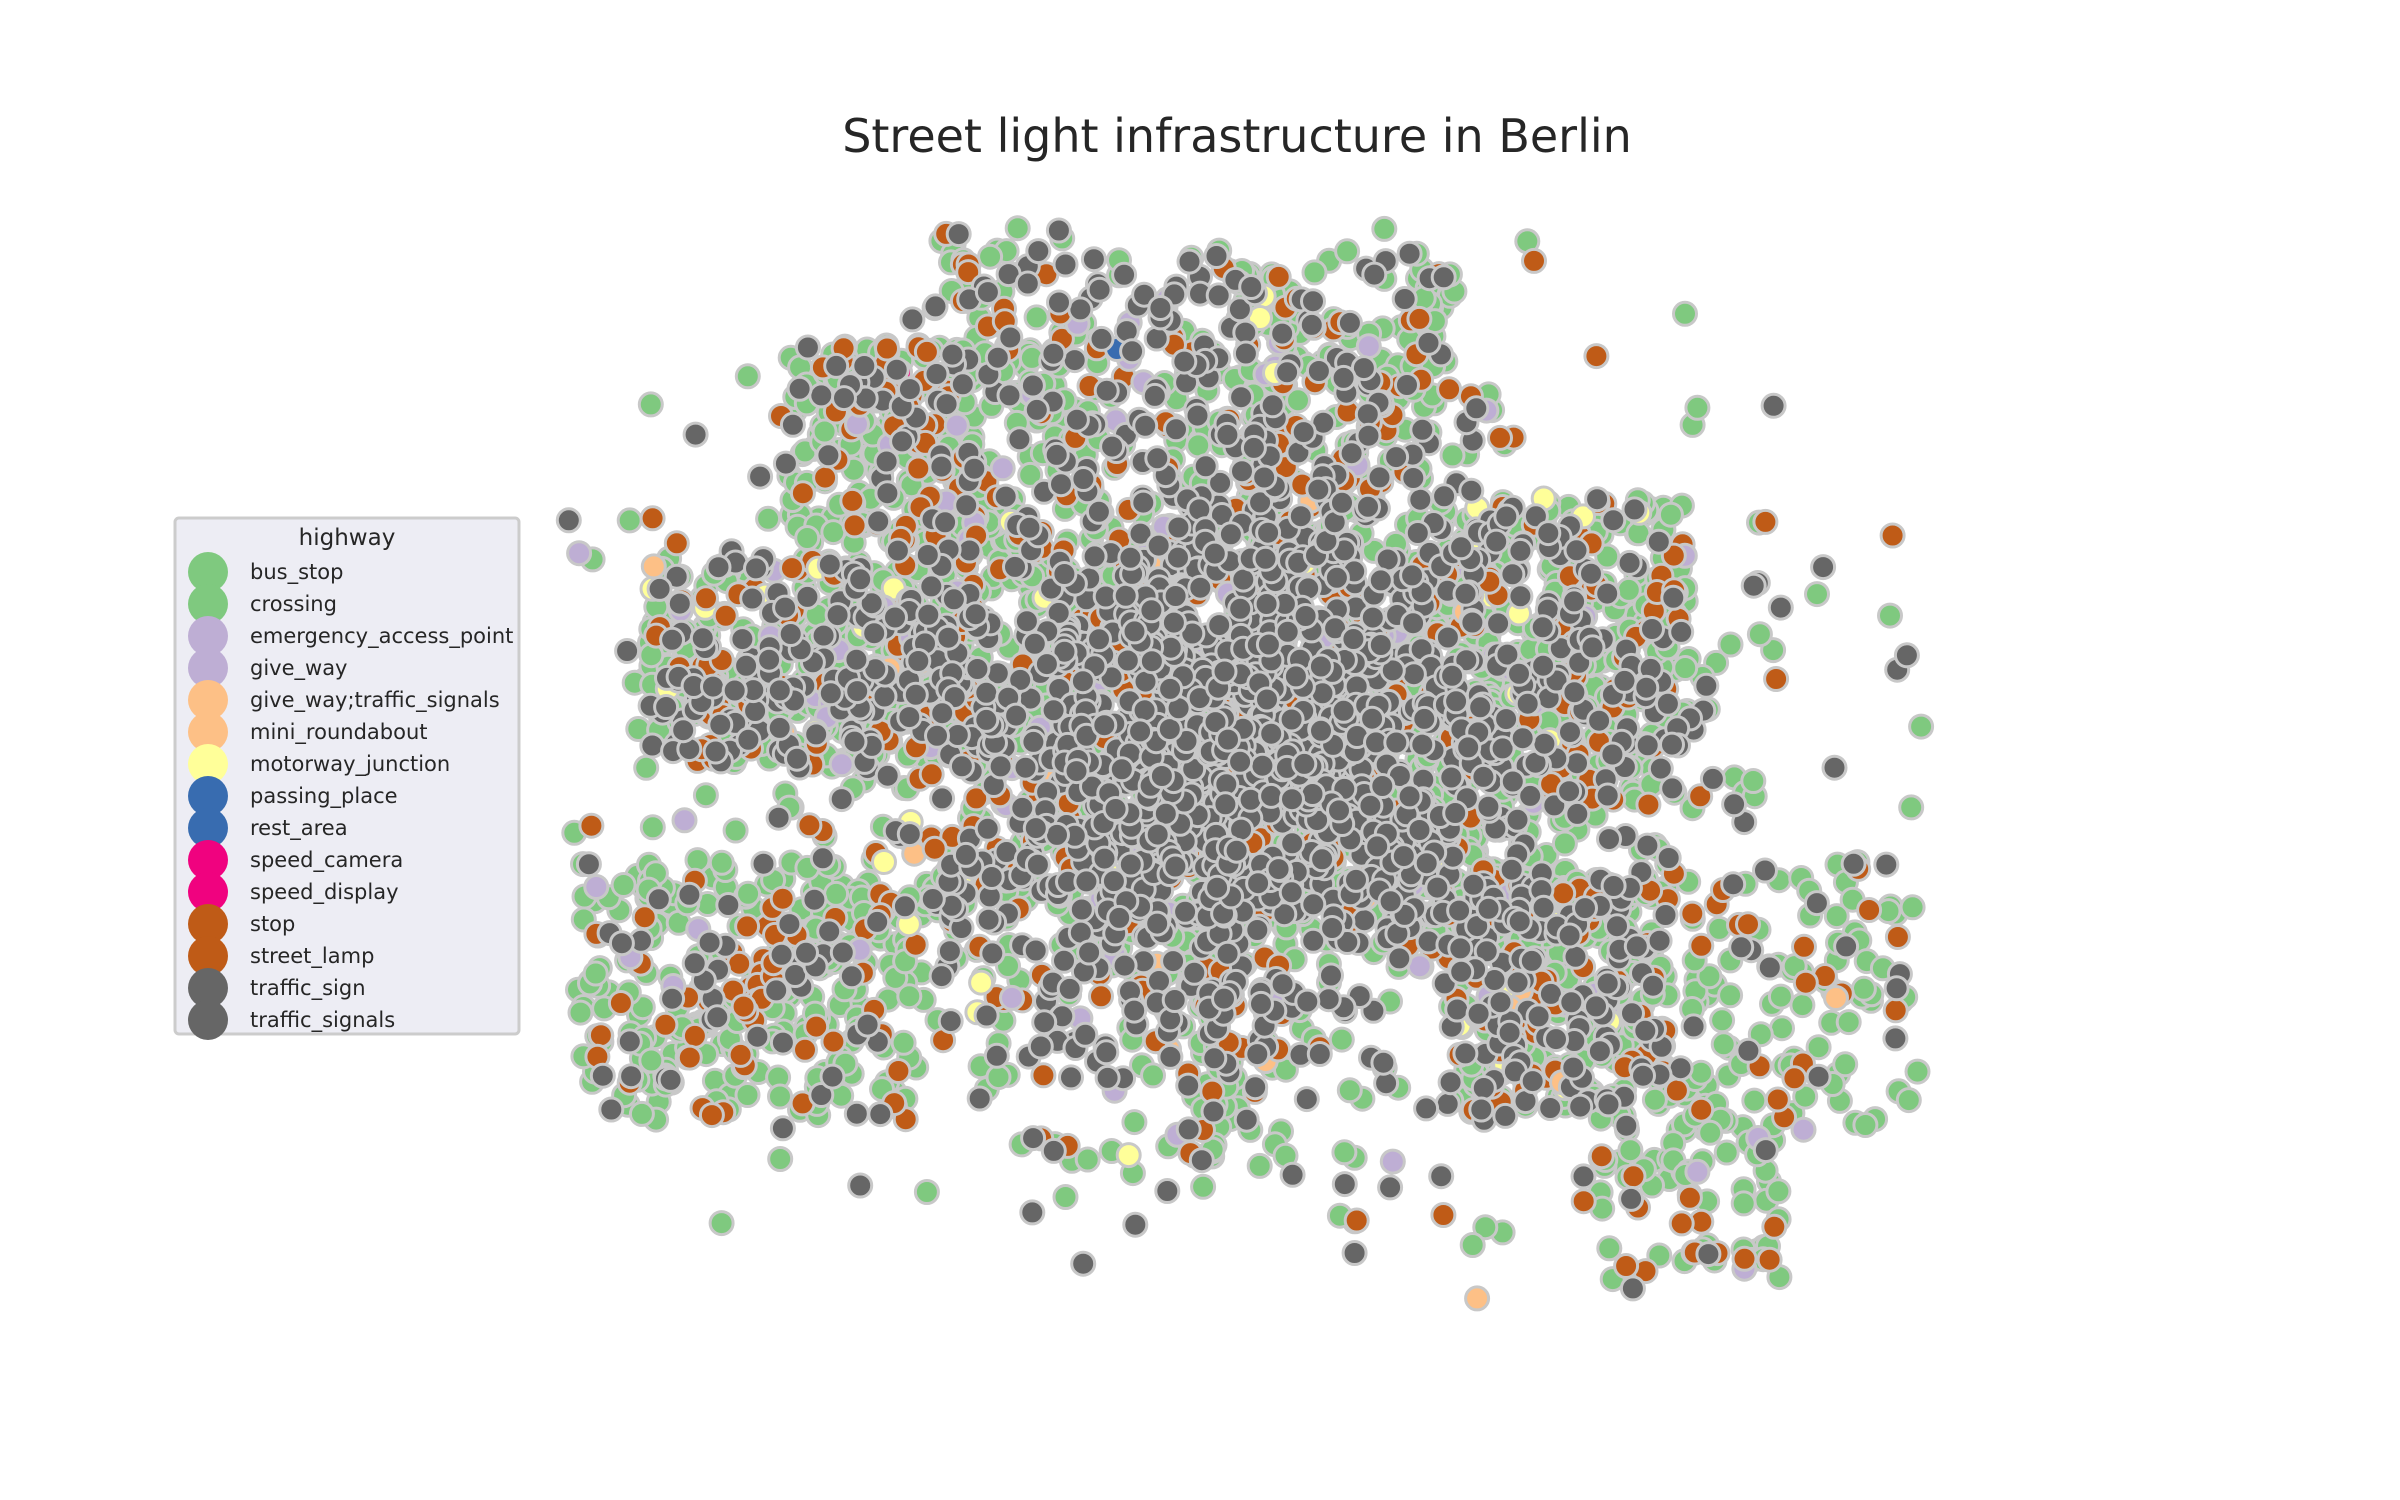  I want to click on point-motorway-junction, so click(981, 982).